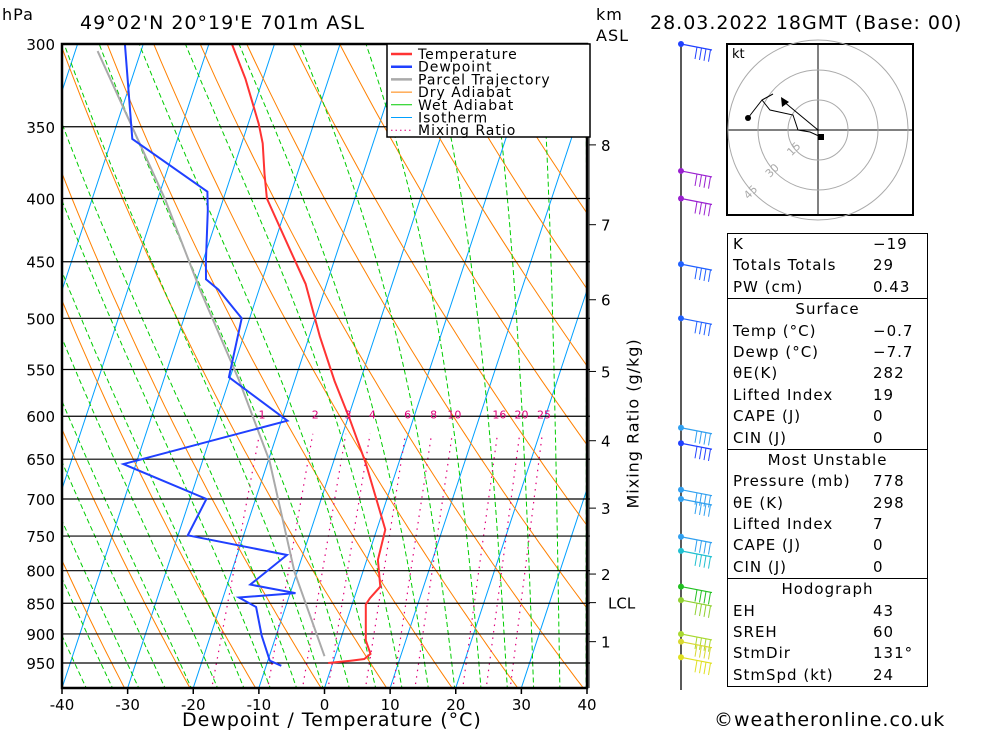  I want to click on pressure-tick-label: 300, so click(40, 45).